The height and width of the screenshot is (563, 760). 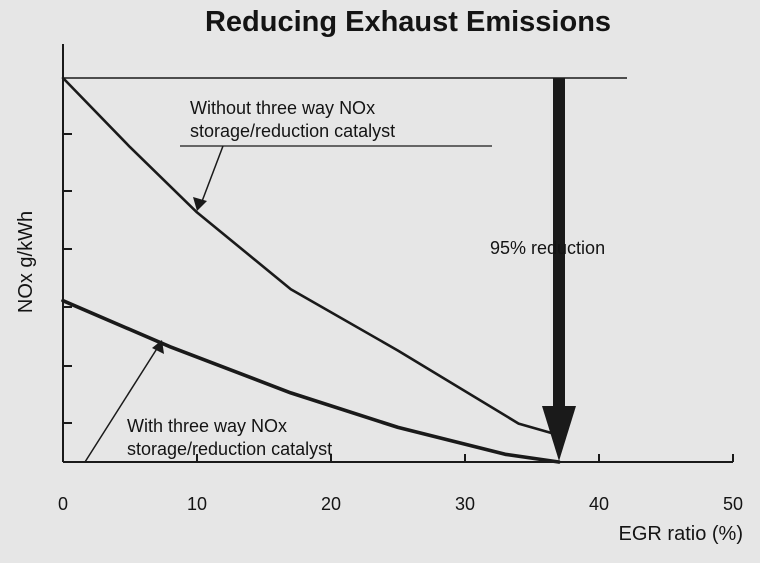 What do you see at coordinates (212, 175) in the screenshot?
I see `upper-label-leader` at bounding box center [212, 175].